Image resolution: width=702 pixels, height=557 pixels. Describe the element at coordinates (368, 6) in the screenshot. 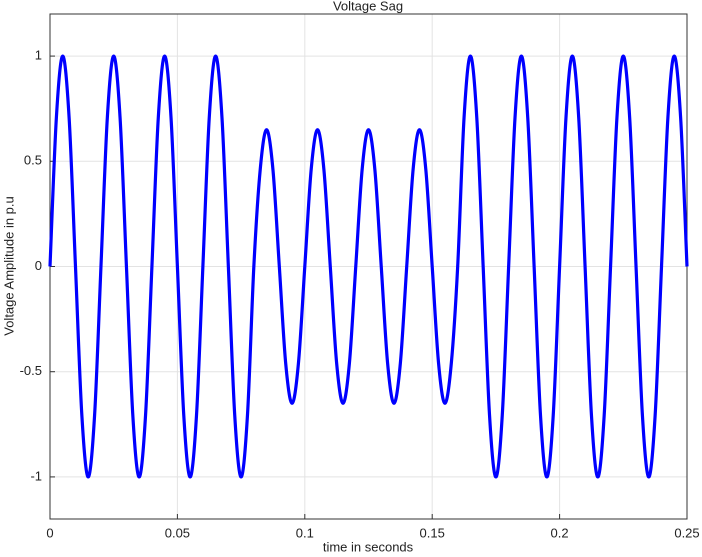

I see `chart-title: Voltage Sag` at that location.